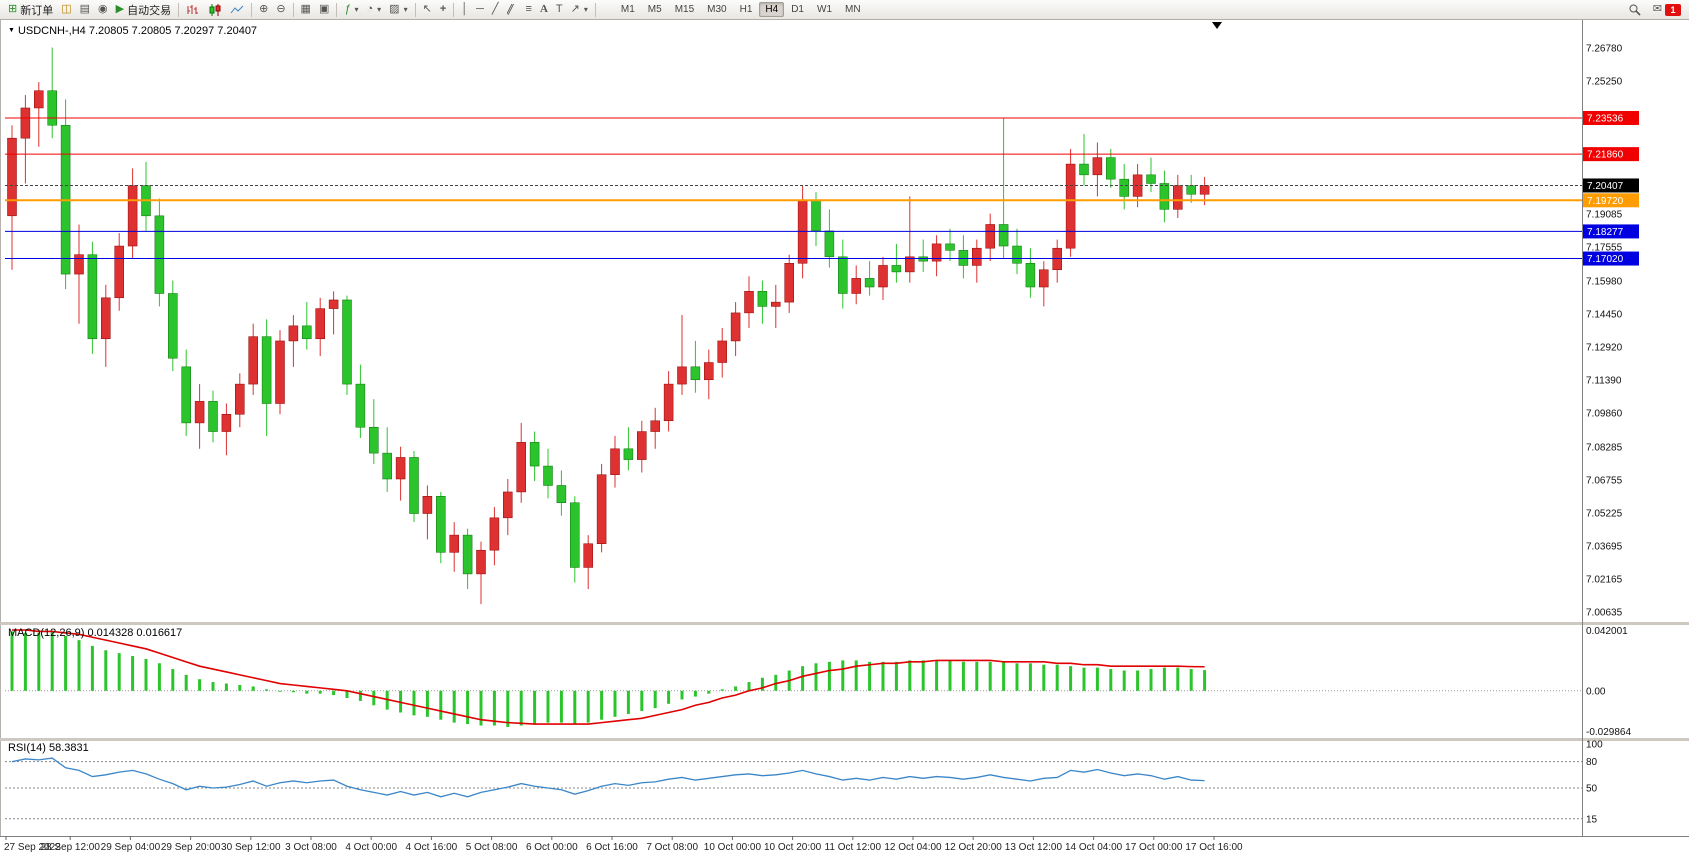 The height and width of the screenshot is (857, 1689). What do you see at coordinates (215, 9) in the screenshot?
I see `candlestick-chart-button` at bounding box center [215, 9].